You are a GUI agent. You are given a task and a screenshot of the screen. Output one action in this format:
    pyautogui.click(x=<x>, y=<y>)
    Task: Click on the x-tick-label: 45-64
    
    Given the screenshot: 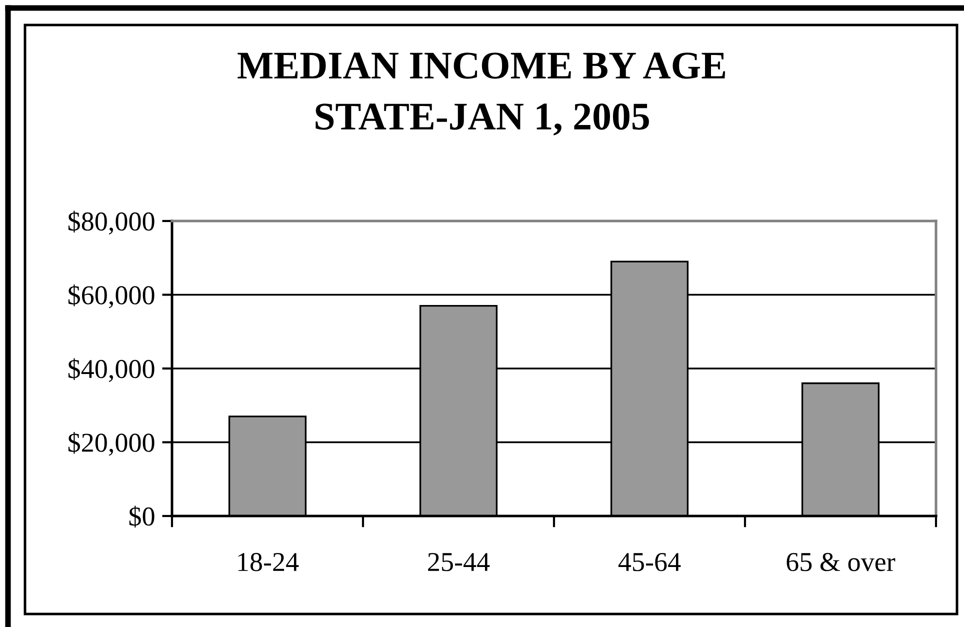 What is the action you would take?
    pyautogui.click(x=649, y=562)
    